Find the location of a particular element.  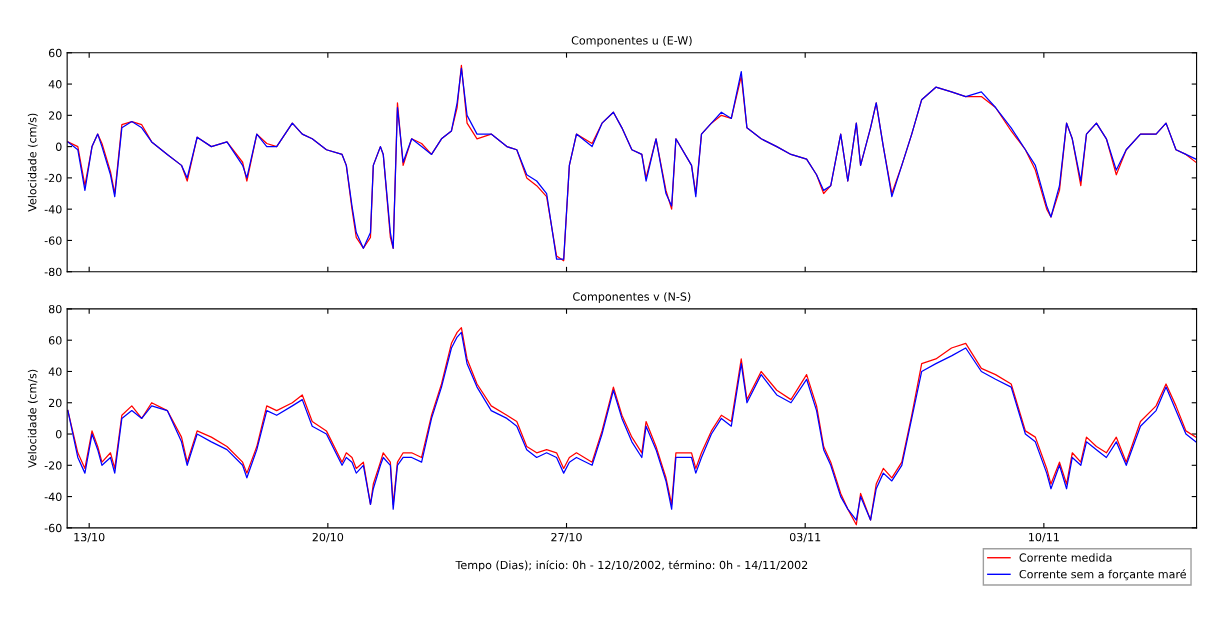

y-tick-label: -80 is located at coordinates (53, 272).